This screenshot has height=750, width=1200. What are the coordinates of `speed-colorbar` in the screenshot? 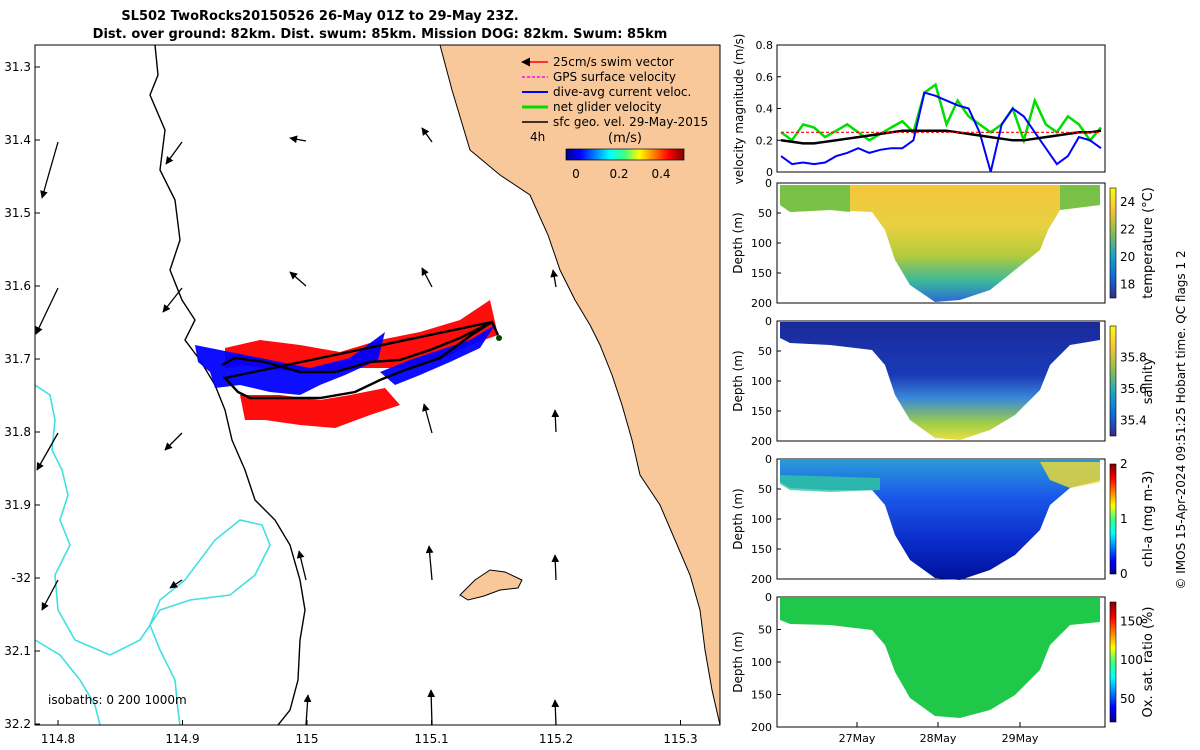 It's located at (625, 154).